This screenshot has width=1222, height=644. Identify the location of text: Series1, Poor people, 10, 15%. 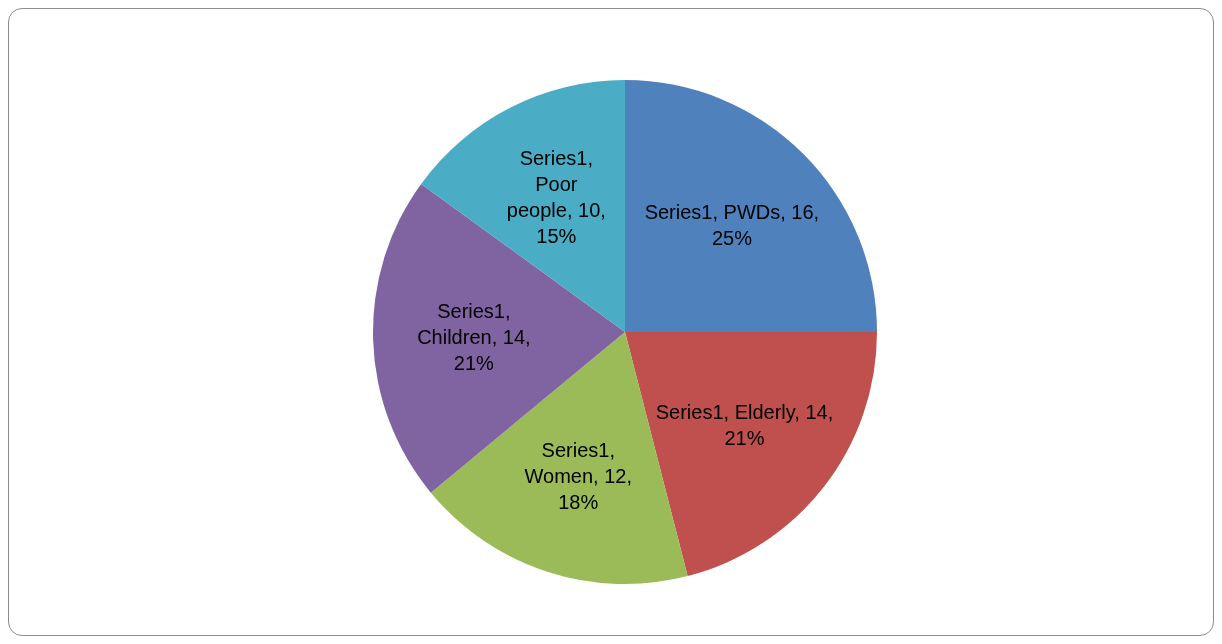
(556, 197).